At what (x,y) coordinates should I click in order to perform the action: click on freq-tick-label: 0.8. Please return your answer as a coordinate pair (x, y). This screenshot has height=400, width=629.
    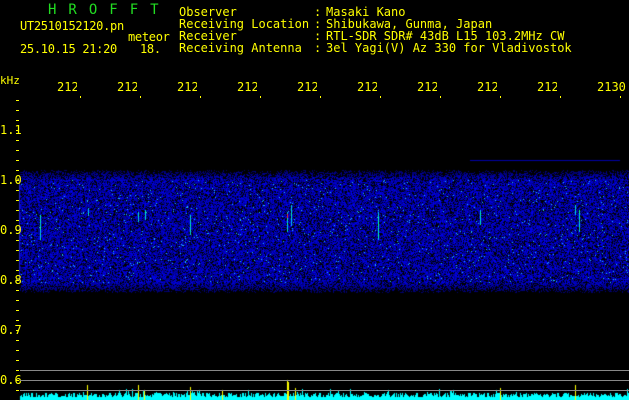
    Looking at the image, I should click on (11, 280).